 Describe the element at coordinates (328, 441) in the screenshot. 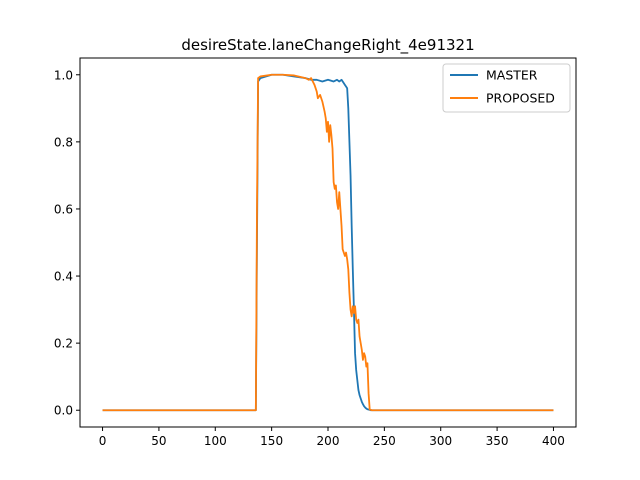

I see `x-tick-label: 200` at that location.